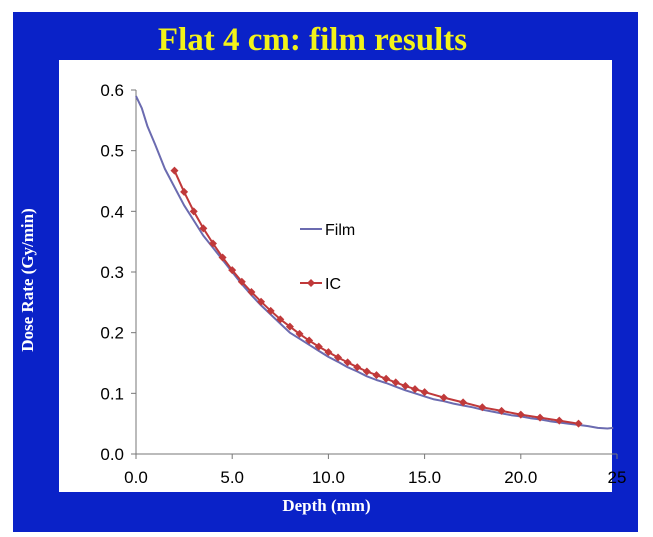 This screenshot has height=537, width=653. I want to click on legend-marker-ic, so click(311, 283).